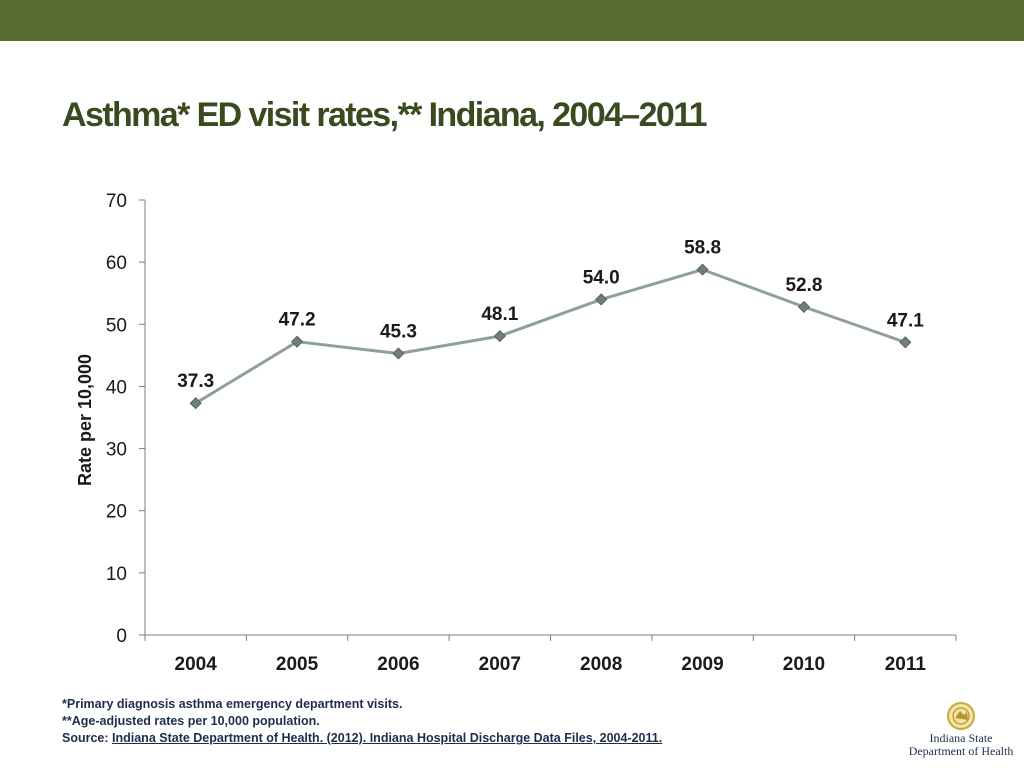 This screenshot has width=1024, height=768. I want to click on logo-line-2: Department of Health, so click(961, 751).